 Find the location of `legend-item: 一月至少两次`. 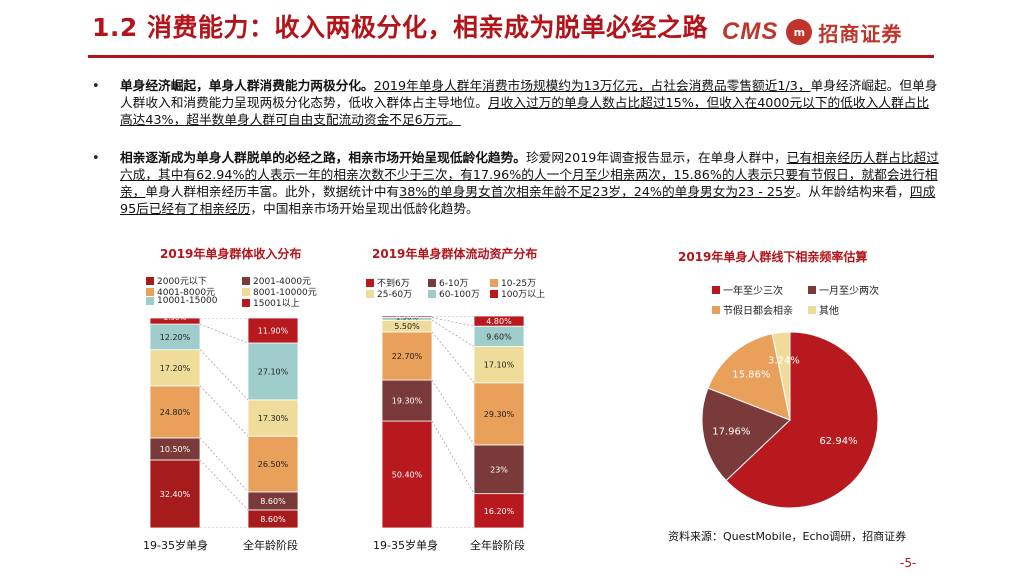

legend-item: 一月至少两次 is located at coordinates (843, 289).